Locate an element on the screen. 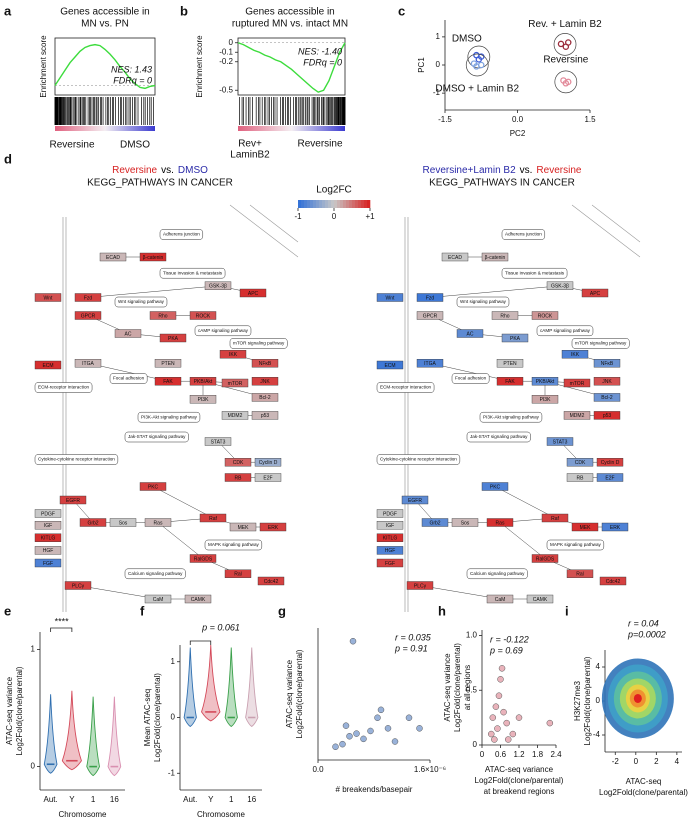  x-tick-label: Y is located at coordinates (211, 799).